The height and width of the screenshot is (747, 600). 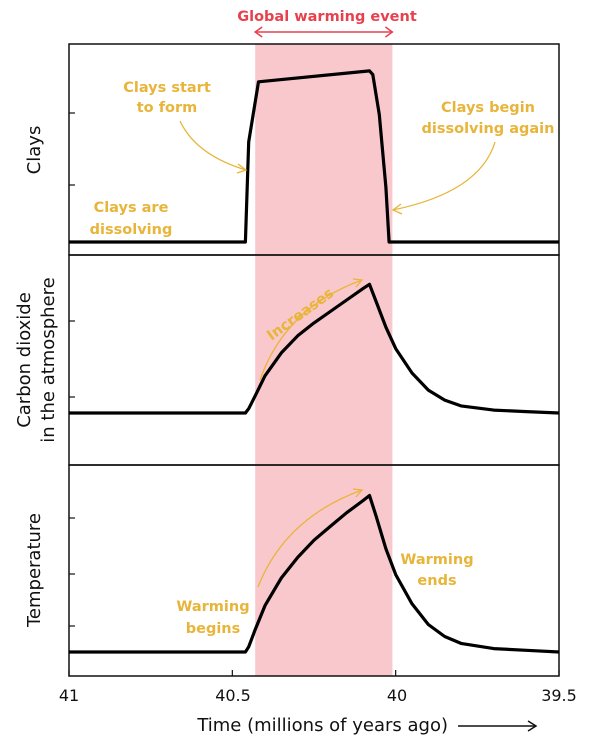 What do you see at coordinates (167, 108) in the screenshot?
I see `annotation-clays-start-line2: to form` at bounding box center [167, 108].